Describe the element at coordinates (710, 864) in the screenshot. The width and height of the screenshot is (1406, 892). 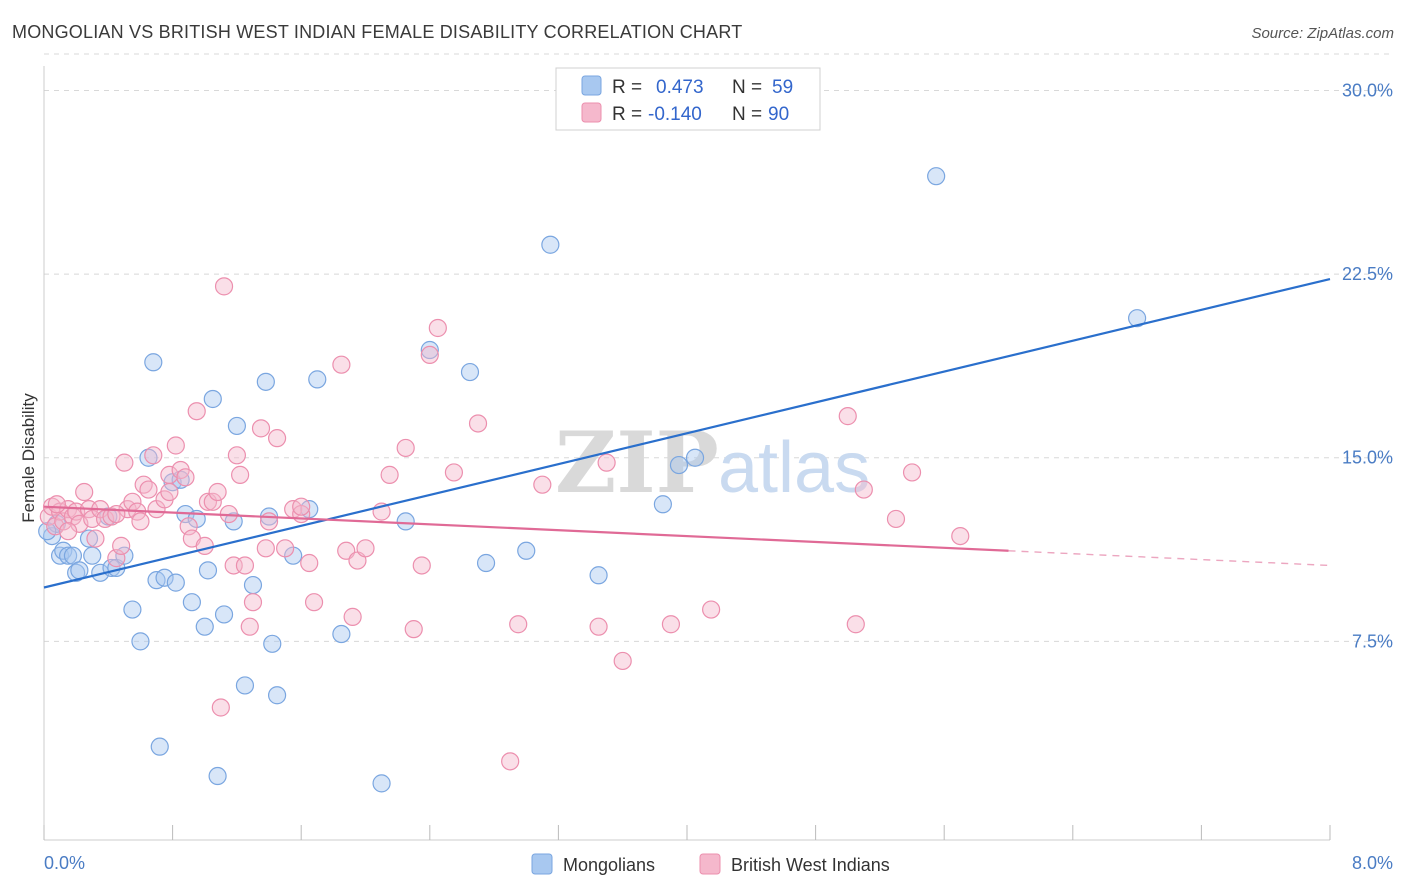
I see `bottom-legend-swatch-bwi` at that location.